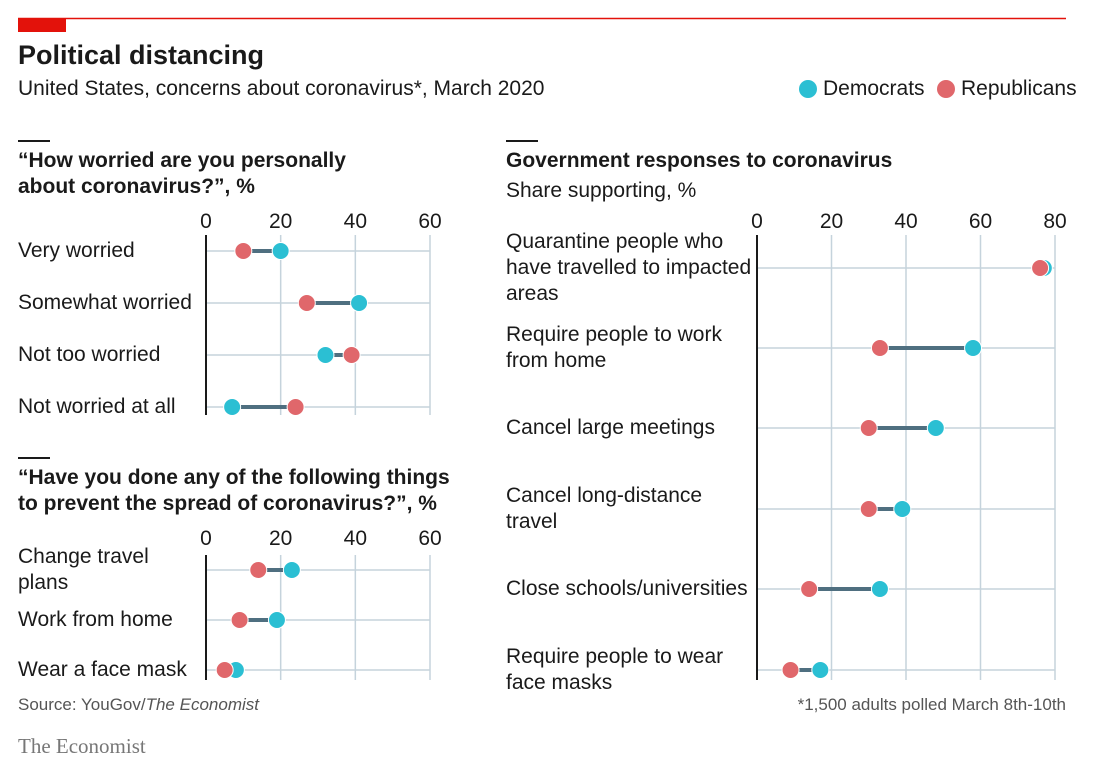  What do you see at coordinates (202, 704) in the screenshot?
I see `source-publication: The Economist` at bounding box center [202, 704].